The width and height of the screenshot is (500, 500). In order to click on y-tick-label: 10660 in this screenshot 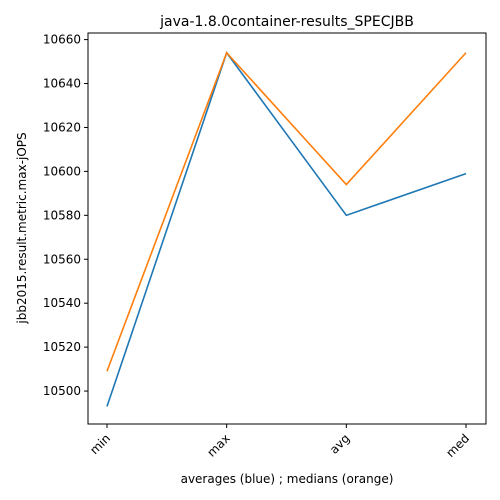, I will do `click(62, 40)`.